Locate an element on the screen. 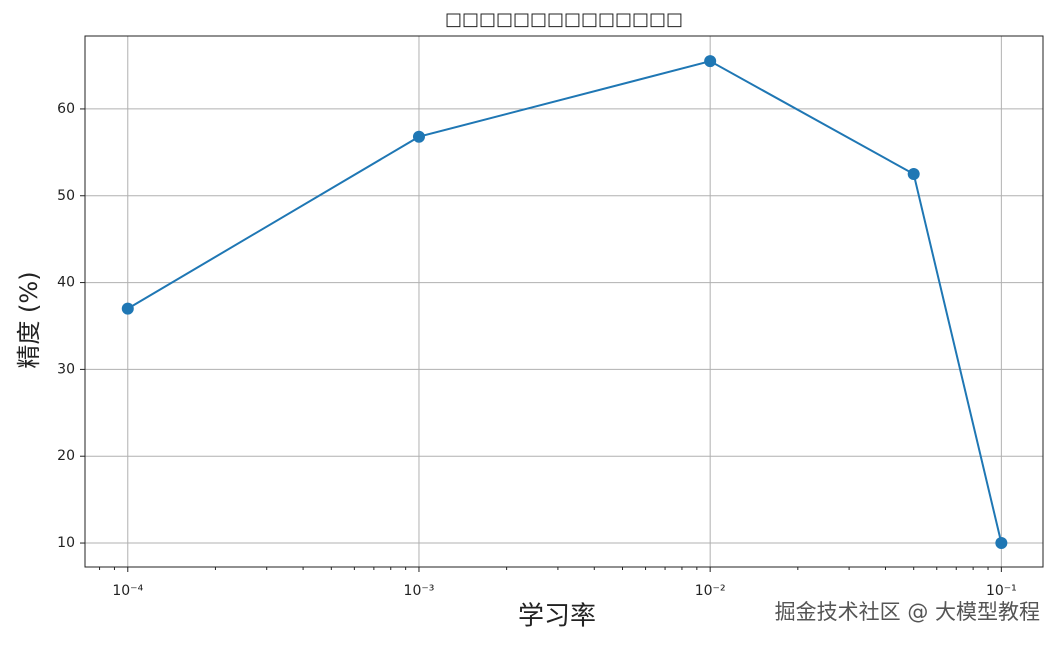 The image size is (1059, 647). x-axis-label: 学习率 is located at coordinates (557, 617).